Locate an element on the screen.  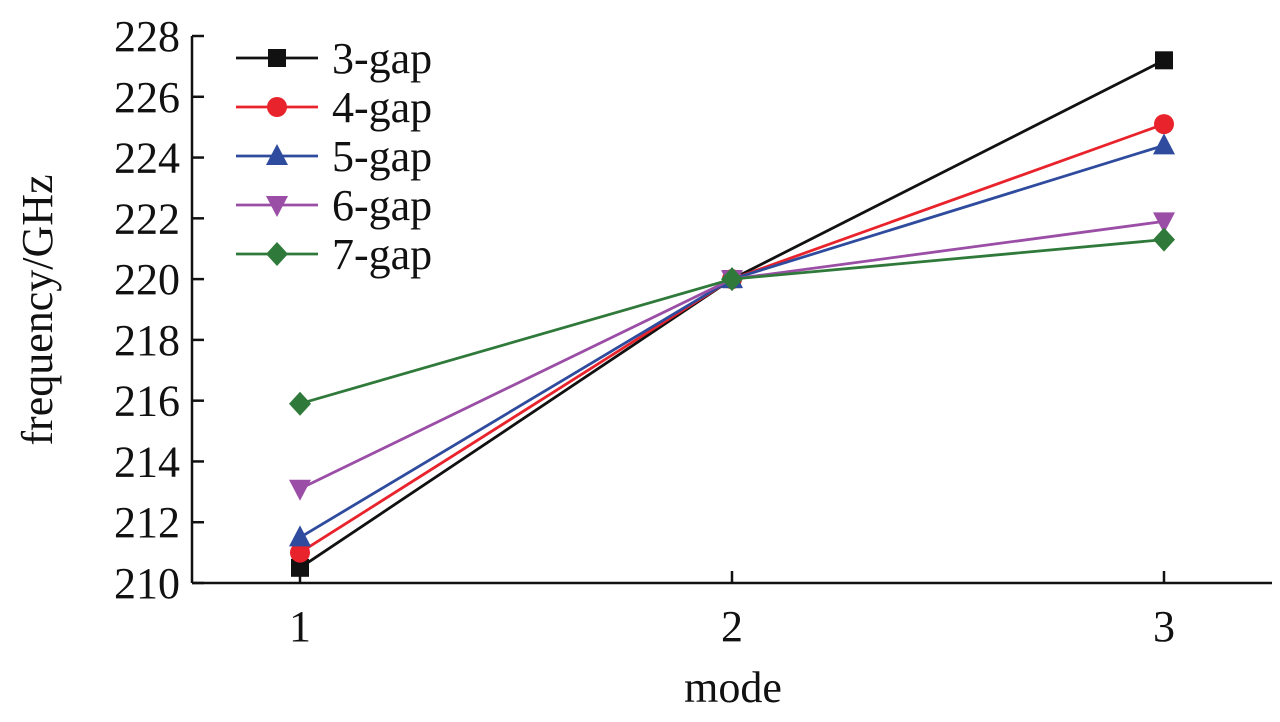
y-tick-label: 222 is located at coordinates (147, 218).